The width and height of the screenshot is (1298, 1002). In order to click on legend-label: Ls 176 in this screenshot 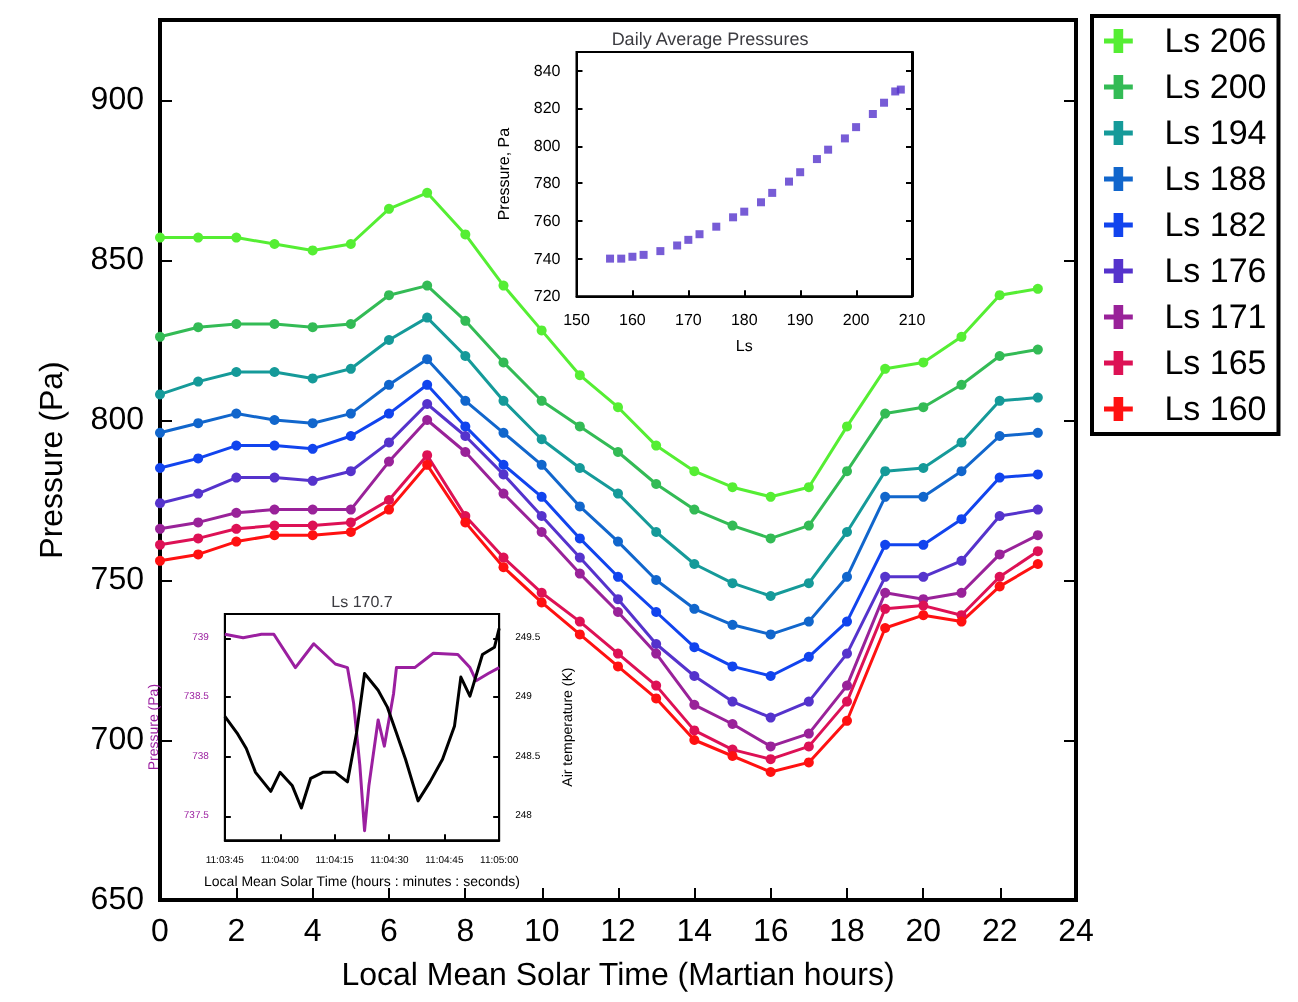, I will do `click(1215, 271)`.